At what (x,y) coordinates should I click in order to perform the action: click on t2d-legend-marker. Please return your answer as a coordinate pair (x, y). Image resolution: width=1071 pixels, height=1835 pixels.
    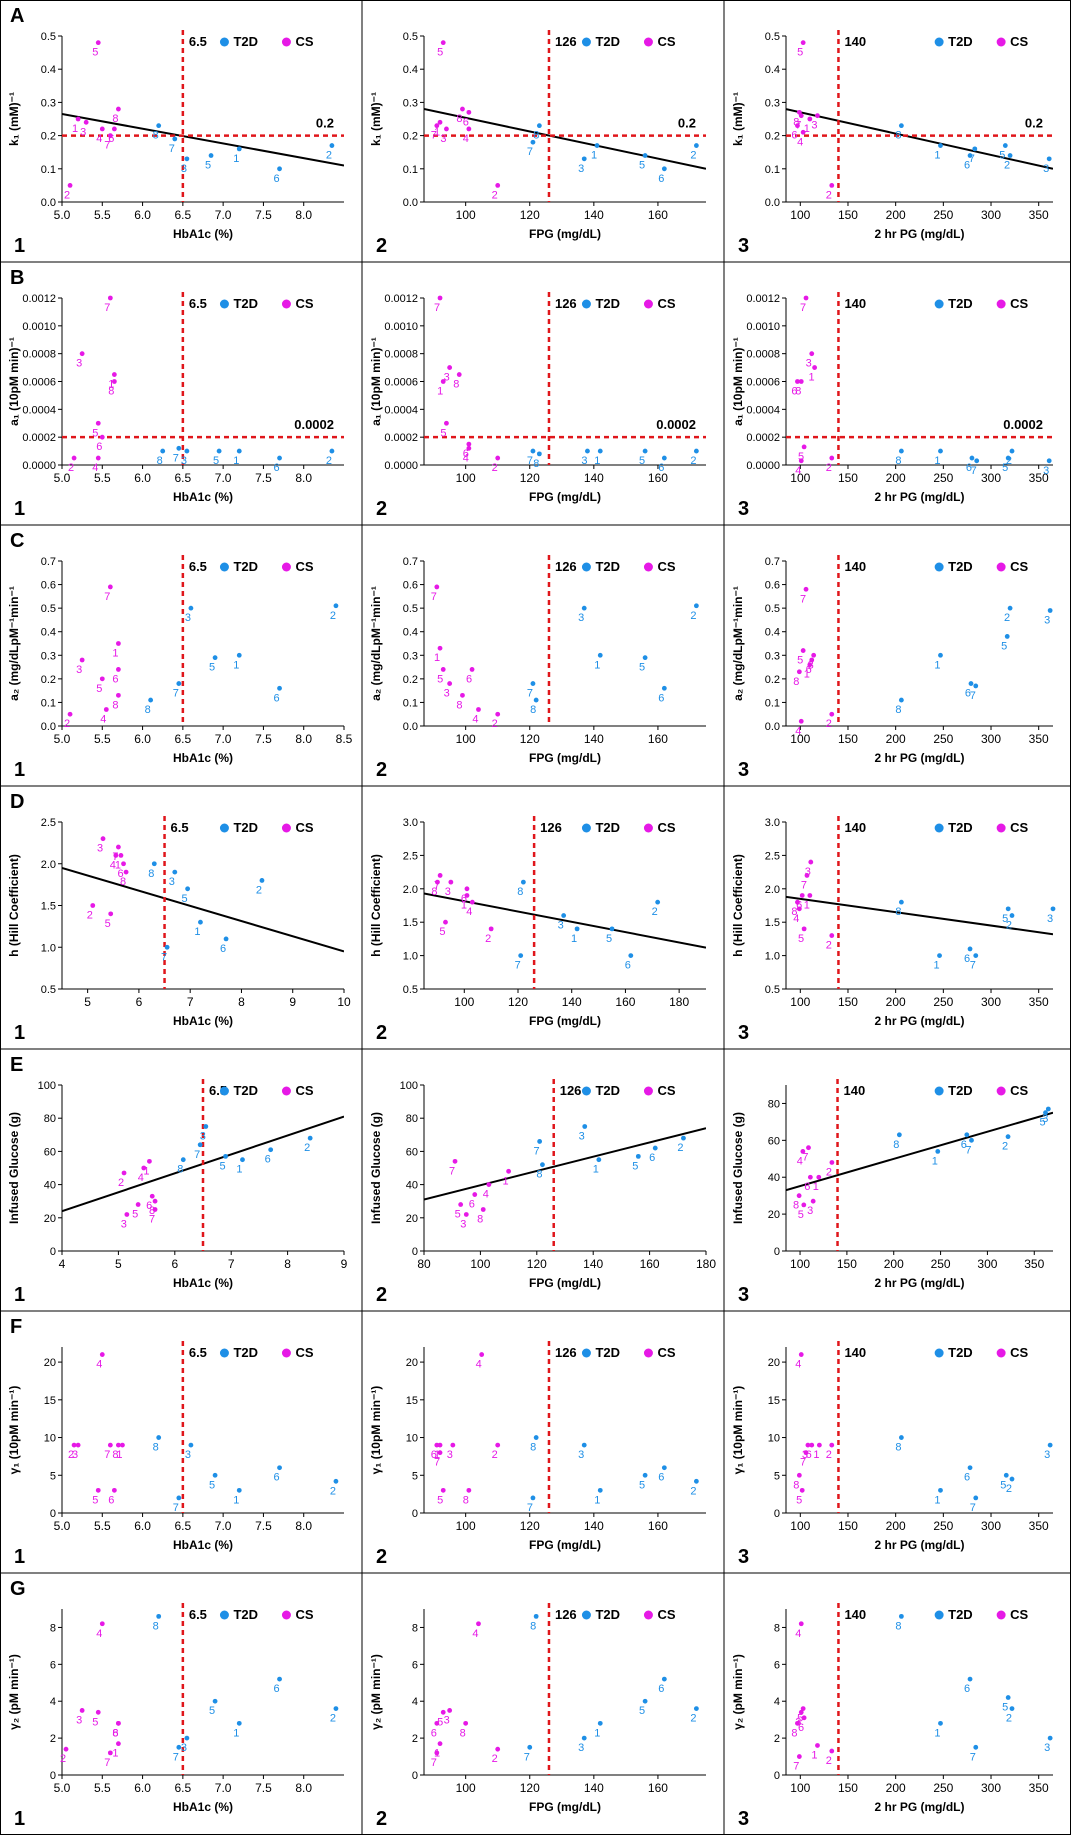
    Looking at the image, I should click on (939, 828).